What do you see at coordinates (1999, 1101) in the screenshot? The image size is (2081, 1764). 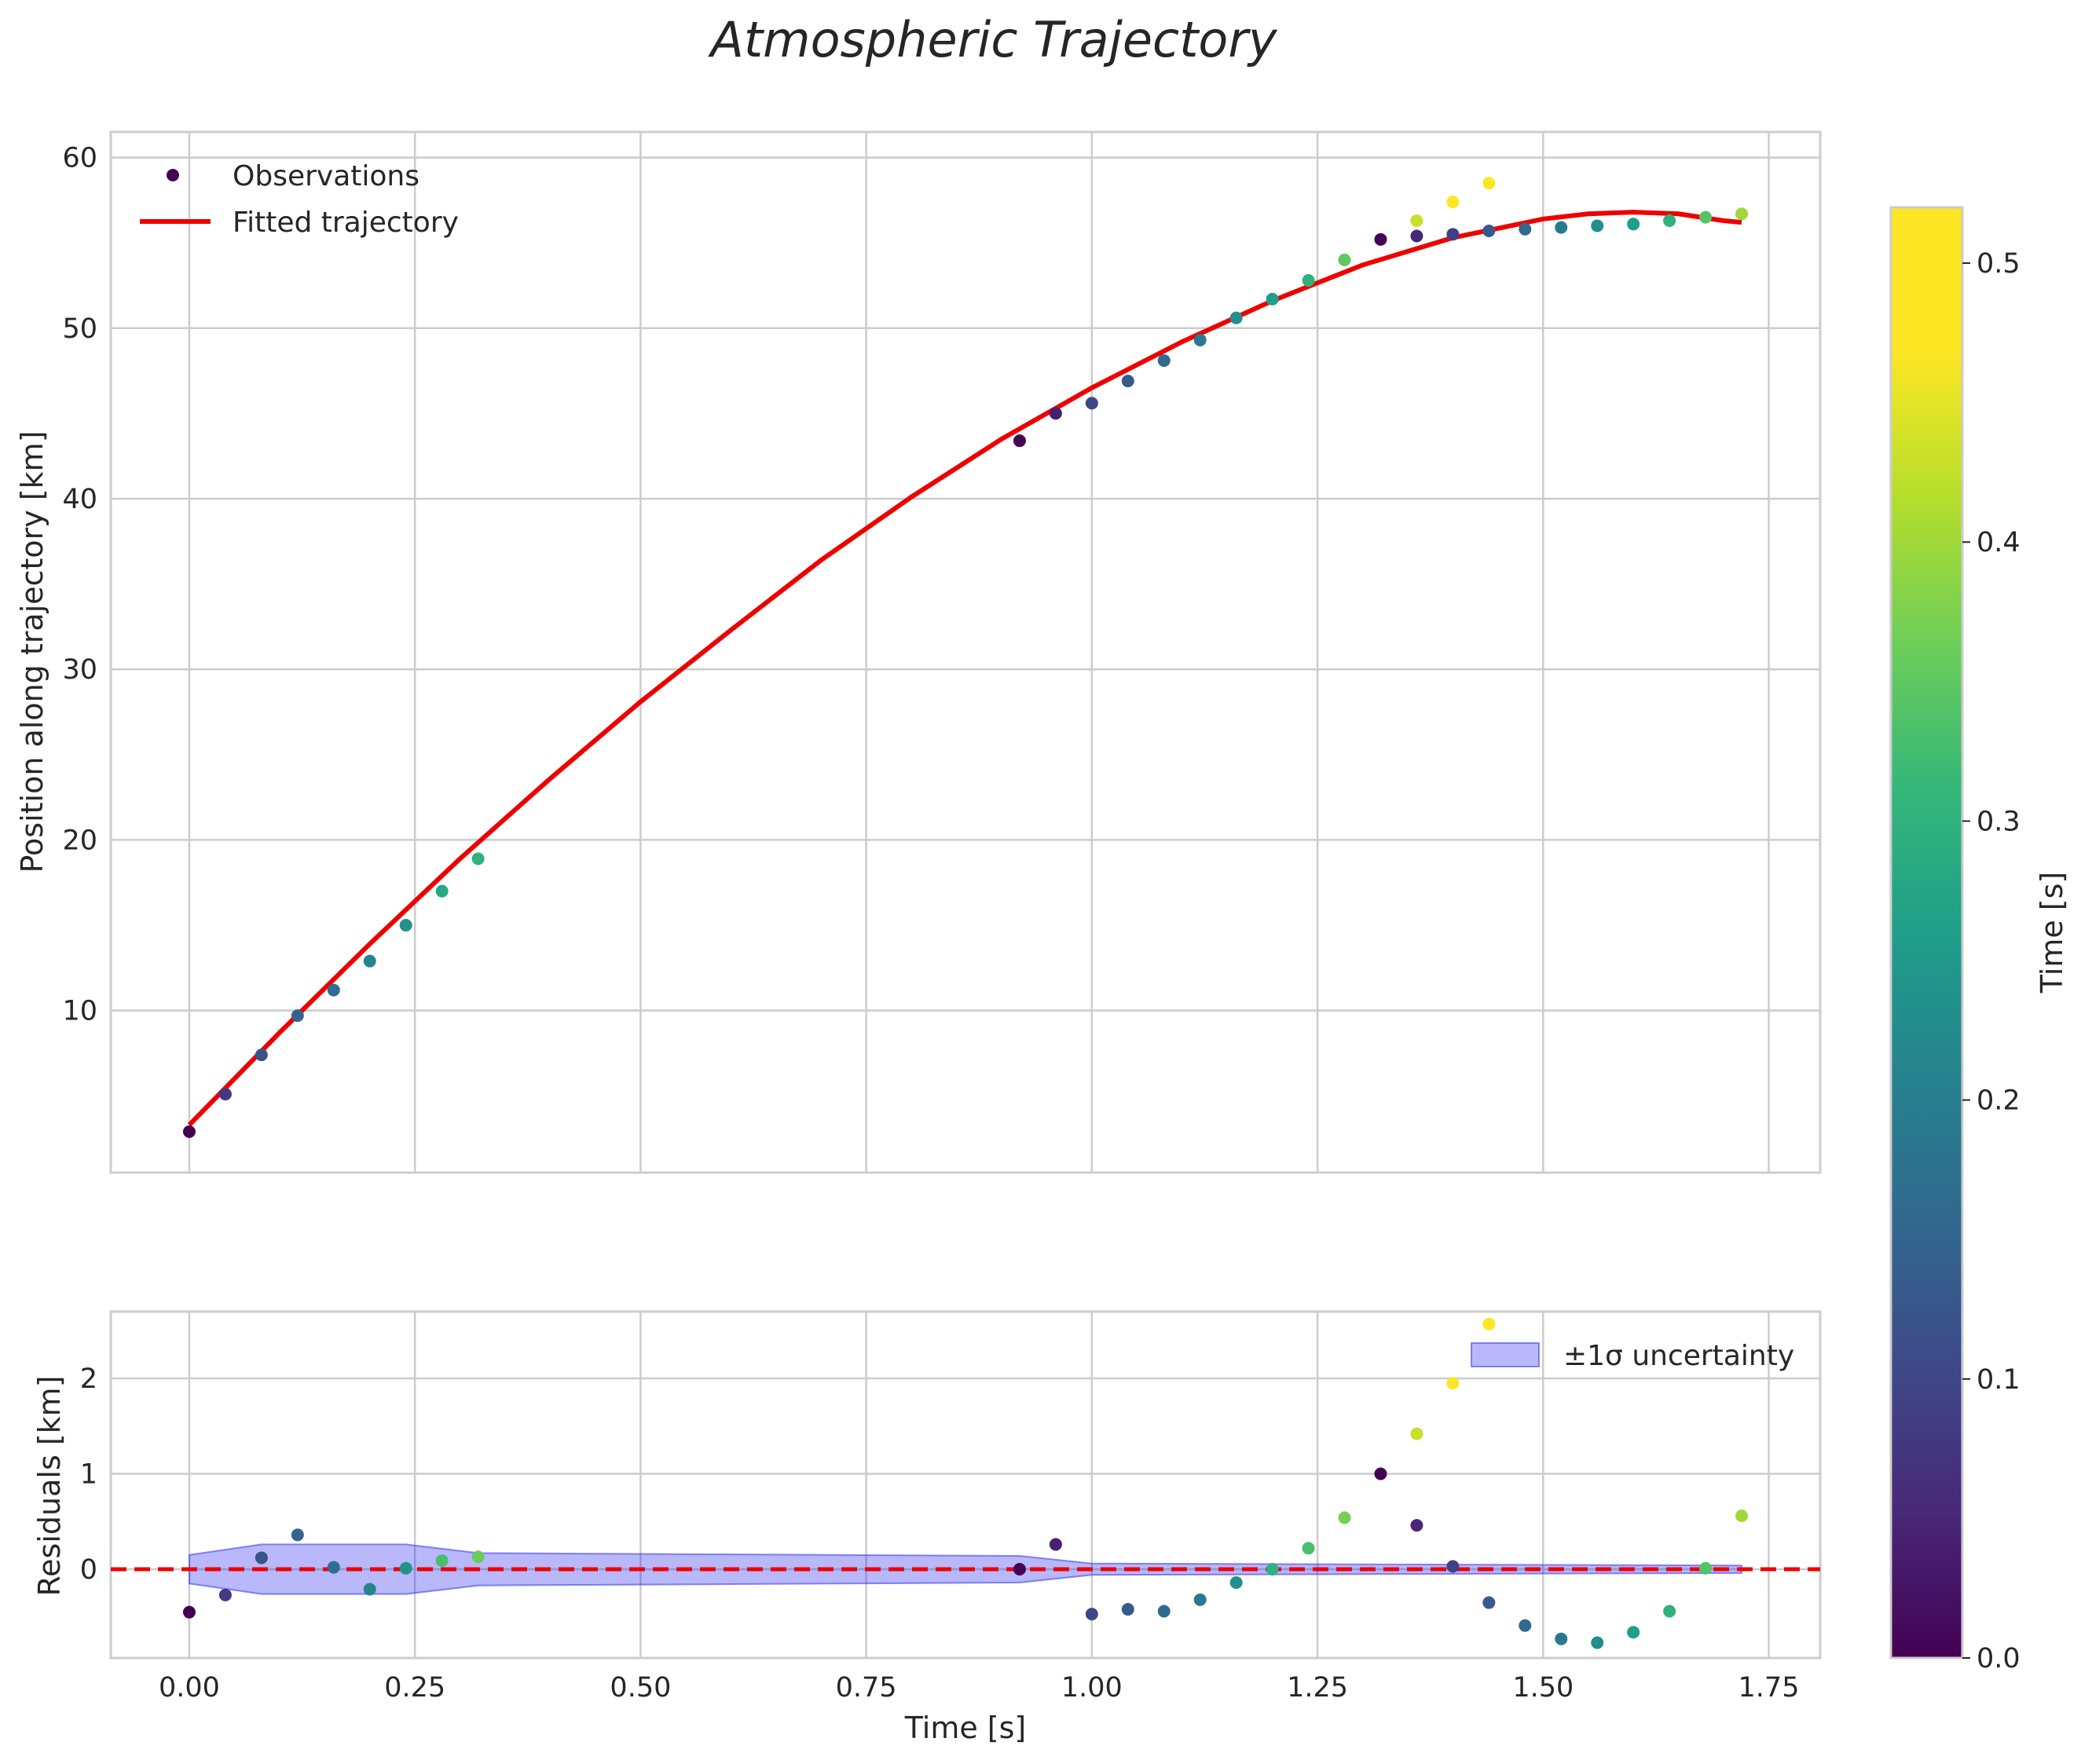 I see `colorbar-tick-label: 0.2` at bounding box center [1999, 1101].